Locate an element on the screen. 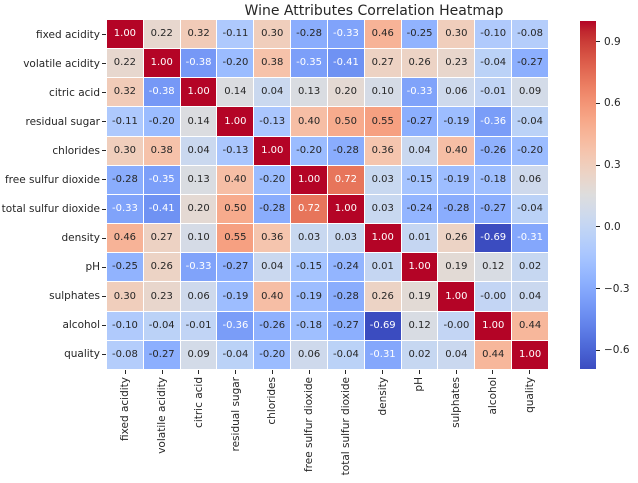 This screenshot has width=638, height=483. colorbar: 0.9 0.6 0.3 0.0 −0.3 −0.6 is located at coordinates (609, 195).